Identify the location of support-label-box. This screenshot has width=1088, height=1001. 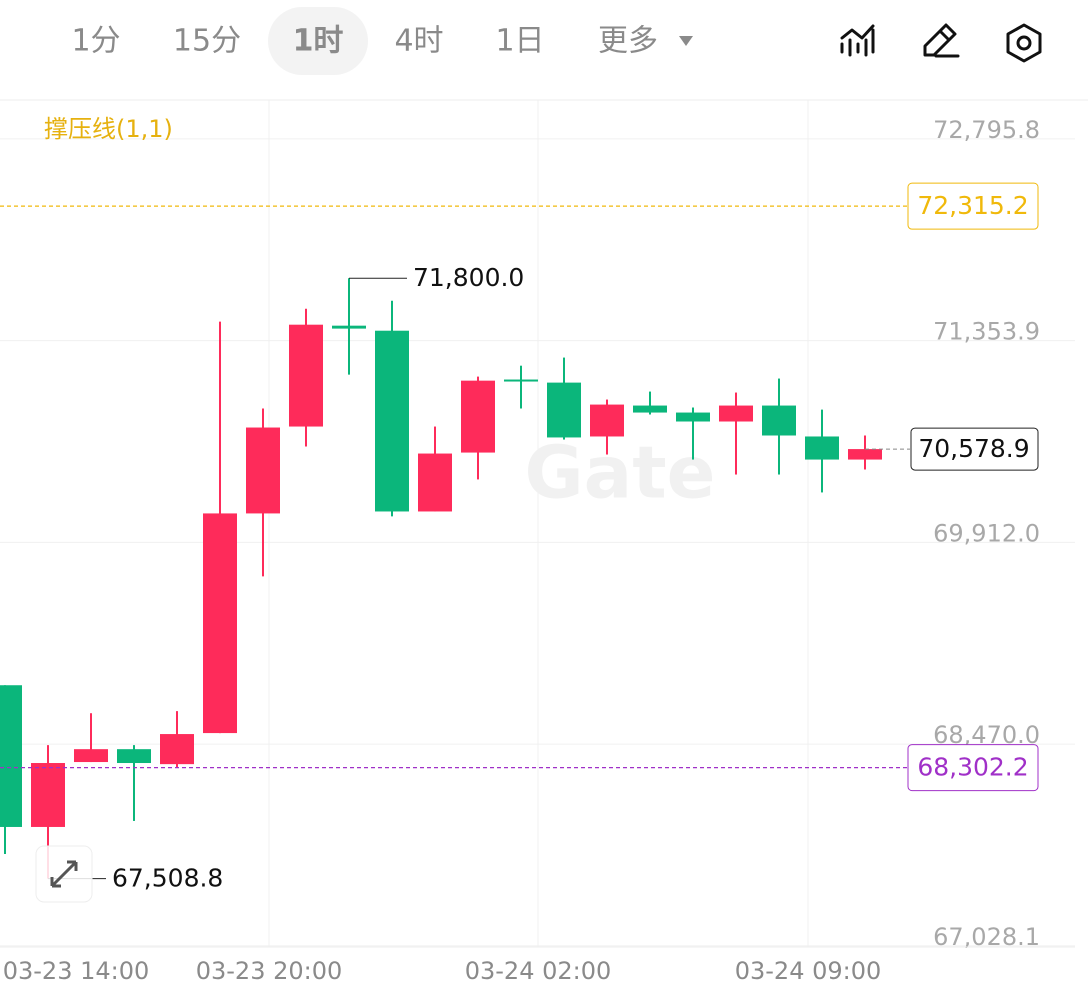
(973, 768).